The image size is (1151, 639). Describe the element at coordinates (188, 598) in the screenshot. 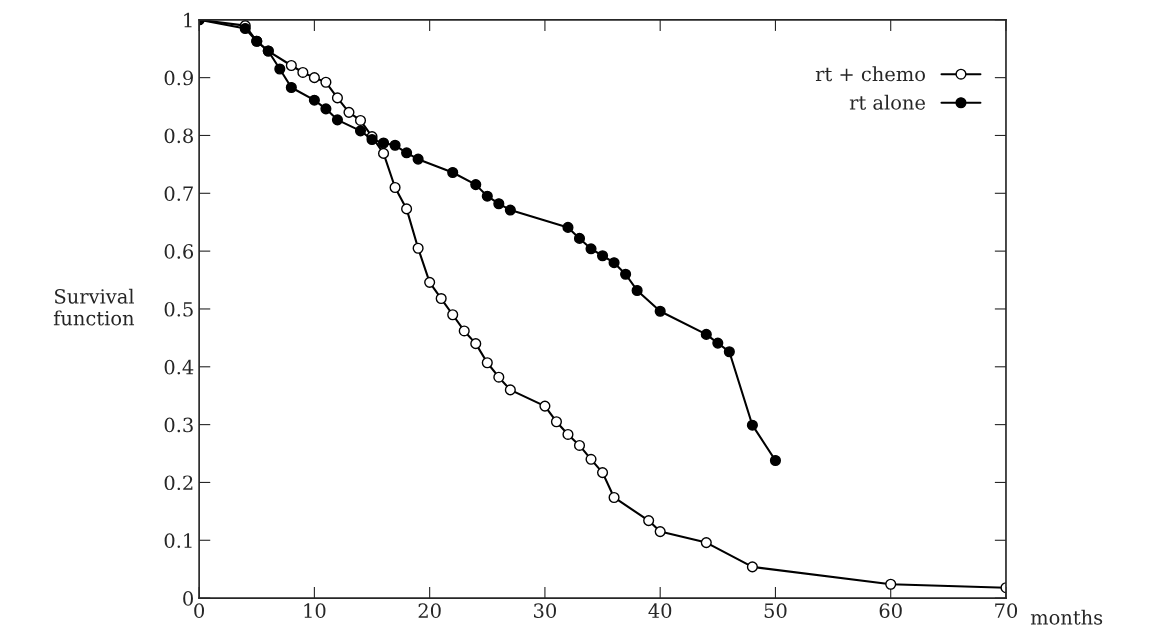

I see `y-tick-label: 0` at that location.